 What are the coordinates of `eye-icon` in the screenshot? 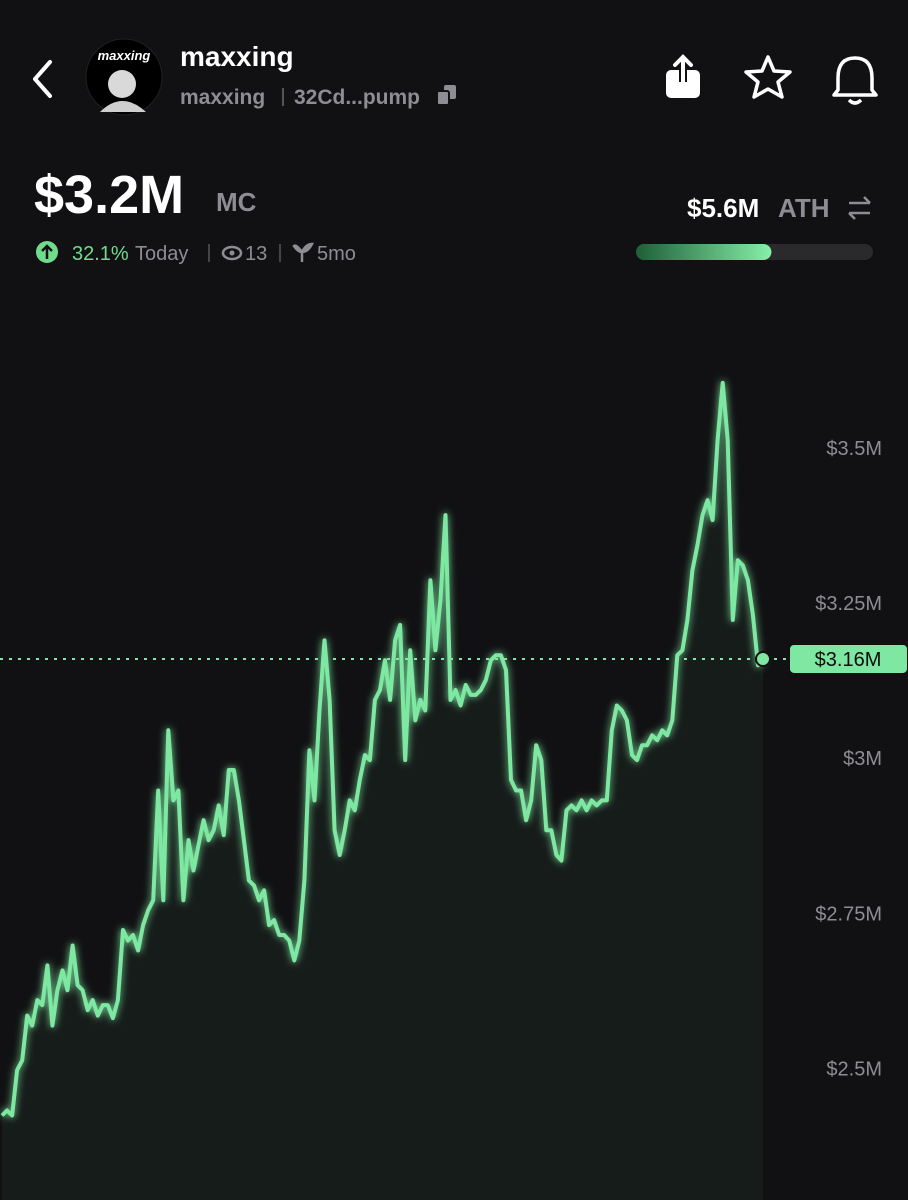 It's located at (232, 253).